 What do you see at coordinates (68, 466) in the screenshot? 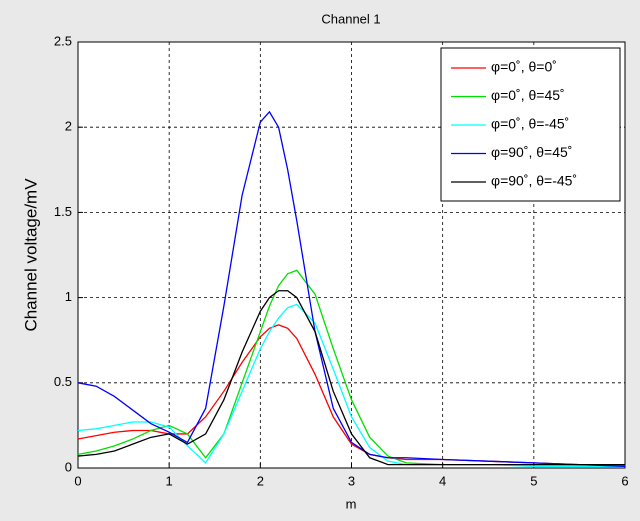
I see `y-tick-label: 0` at bounding box center [68, 466].